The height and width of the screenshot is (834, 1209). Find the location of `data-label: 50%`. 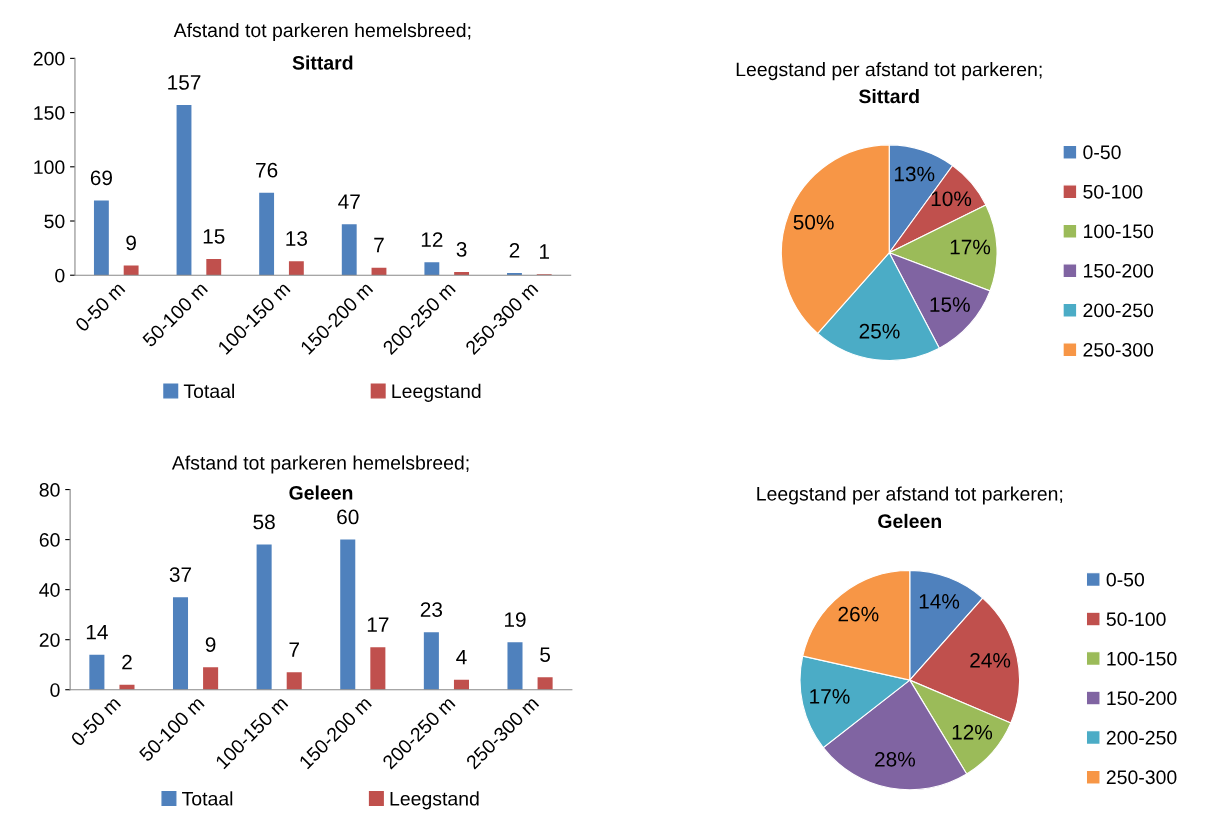

data-label: 50% is located at coordinates (813, 222).